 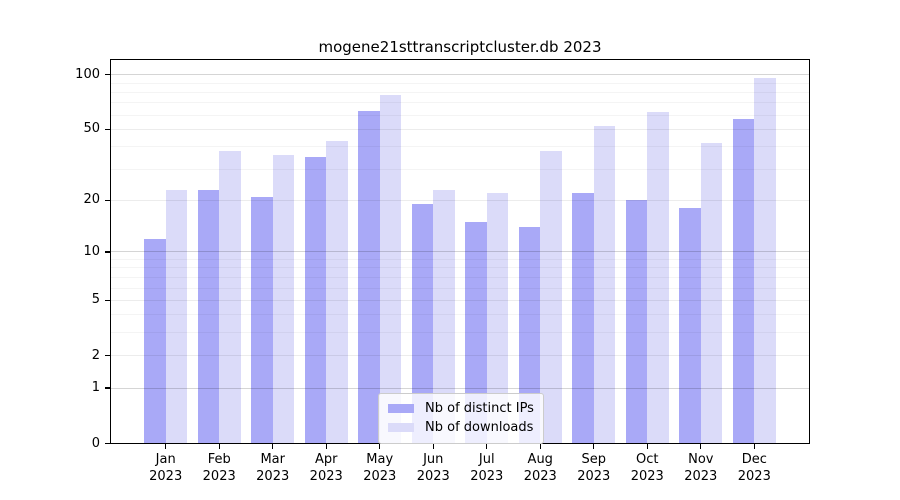 I want to click on legend-entry-downloads: Nb of downloads, so click(x=461, y=427).